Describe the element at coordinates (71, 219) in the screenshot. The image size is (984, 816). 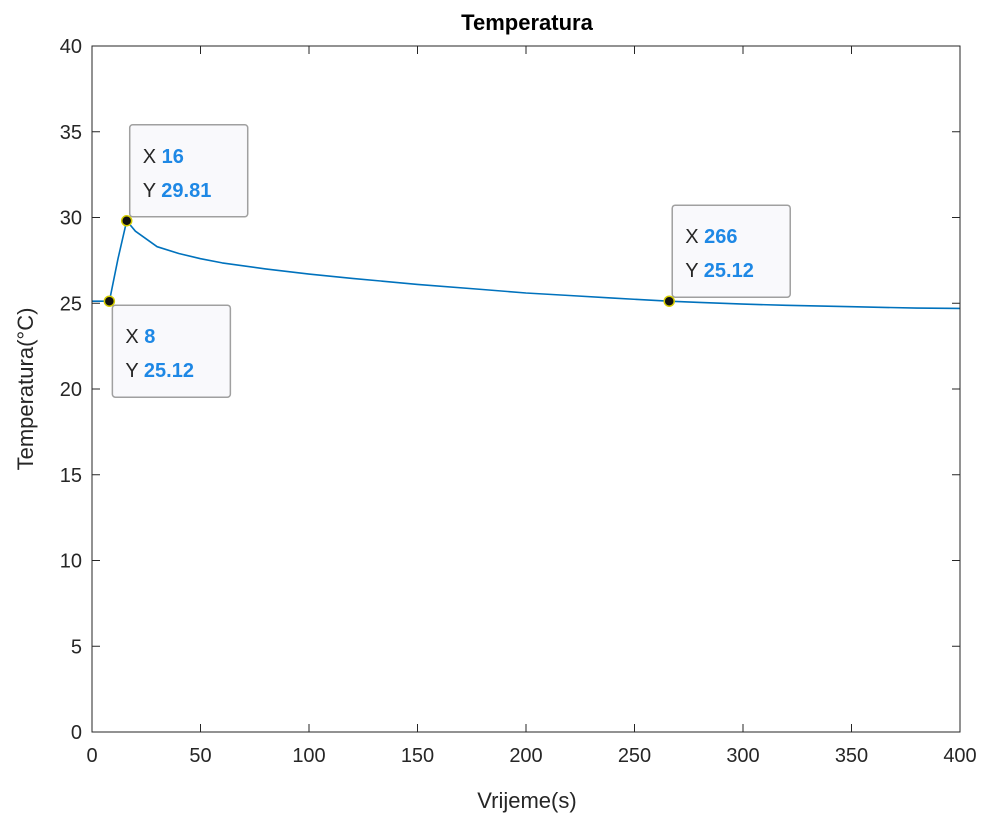
I see `y-tick-label: 30` at that location.